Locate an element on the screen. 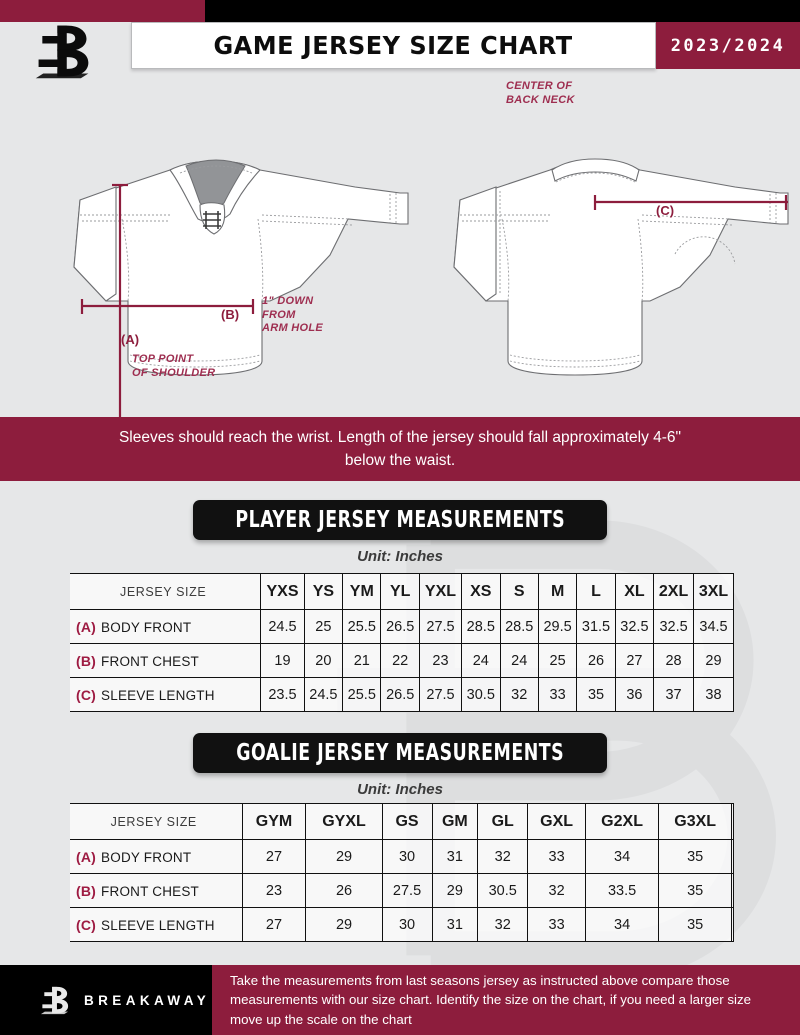  size-col-9: XL is located at coordinates (634, 591).